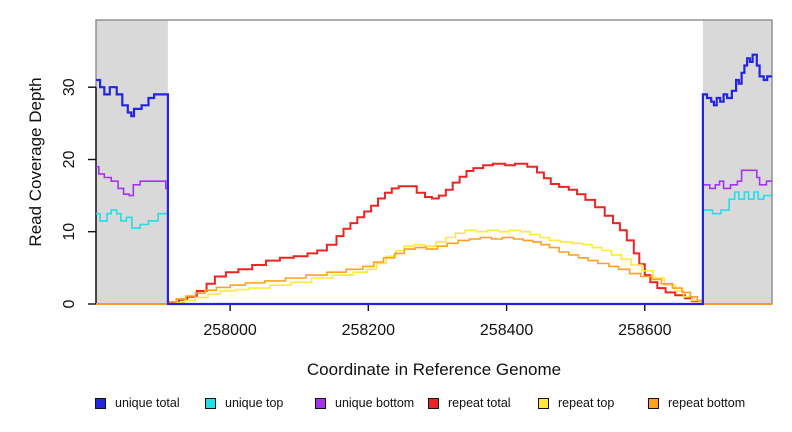  I want to click on x-axis-title: Coordinate in Reference Genome, so click(434, 369).